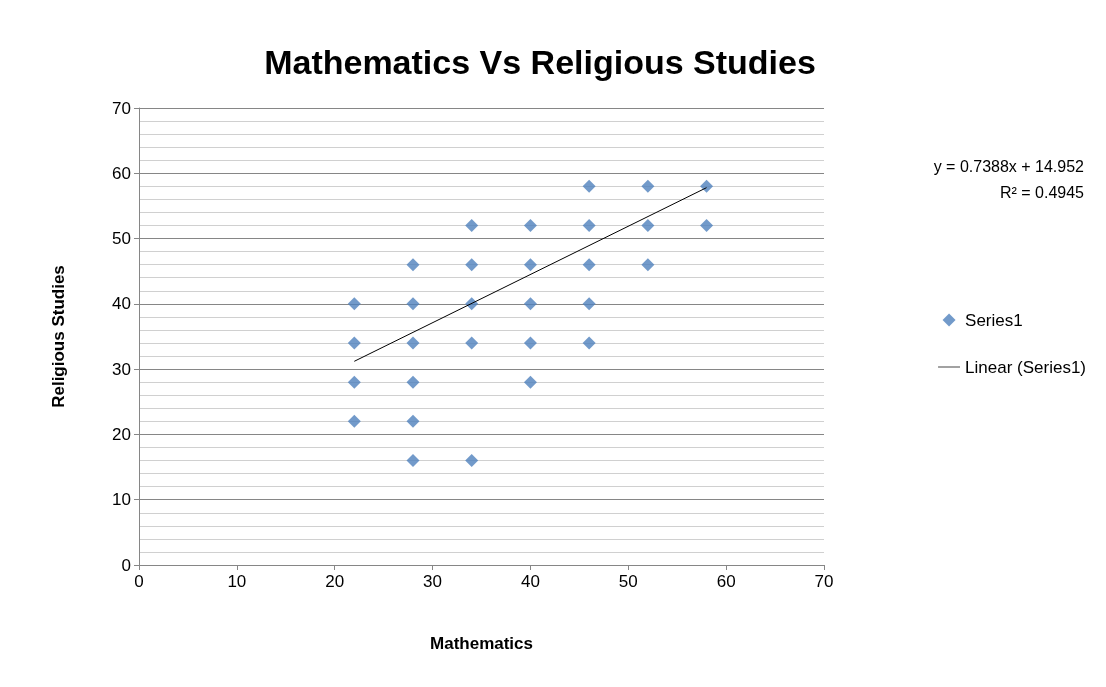 Image resolution: width=1106 pixels, height=687 pixels. I want to click on text: y = 0.7388x + 14.952, so click(1009, 166).